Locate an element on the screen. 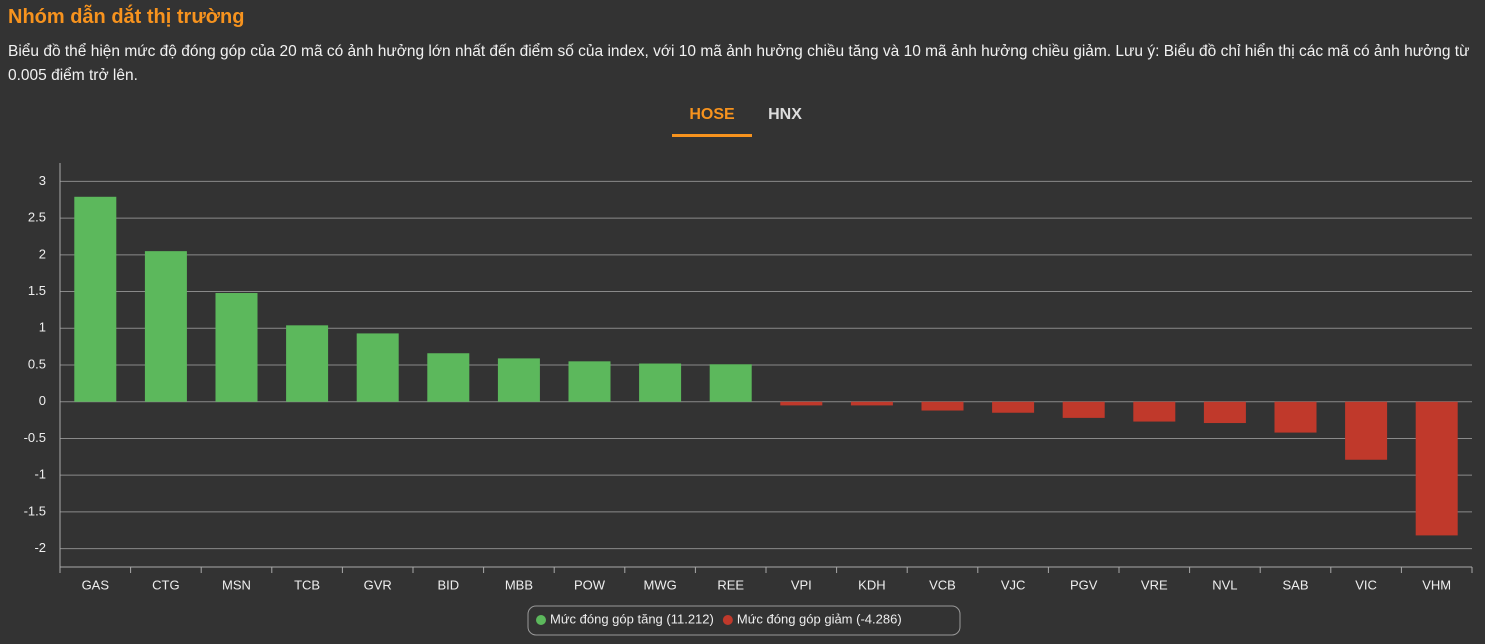  x-tick-label: GAS is located at coordinates (96, 584).